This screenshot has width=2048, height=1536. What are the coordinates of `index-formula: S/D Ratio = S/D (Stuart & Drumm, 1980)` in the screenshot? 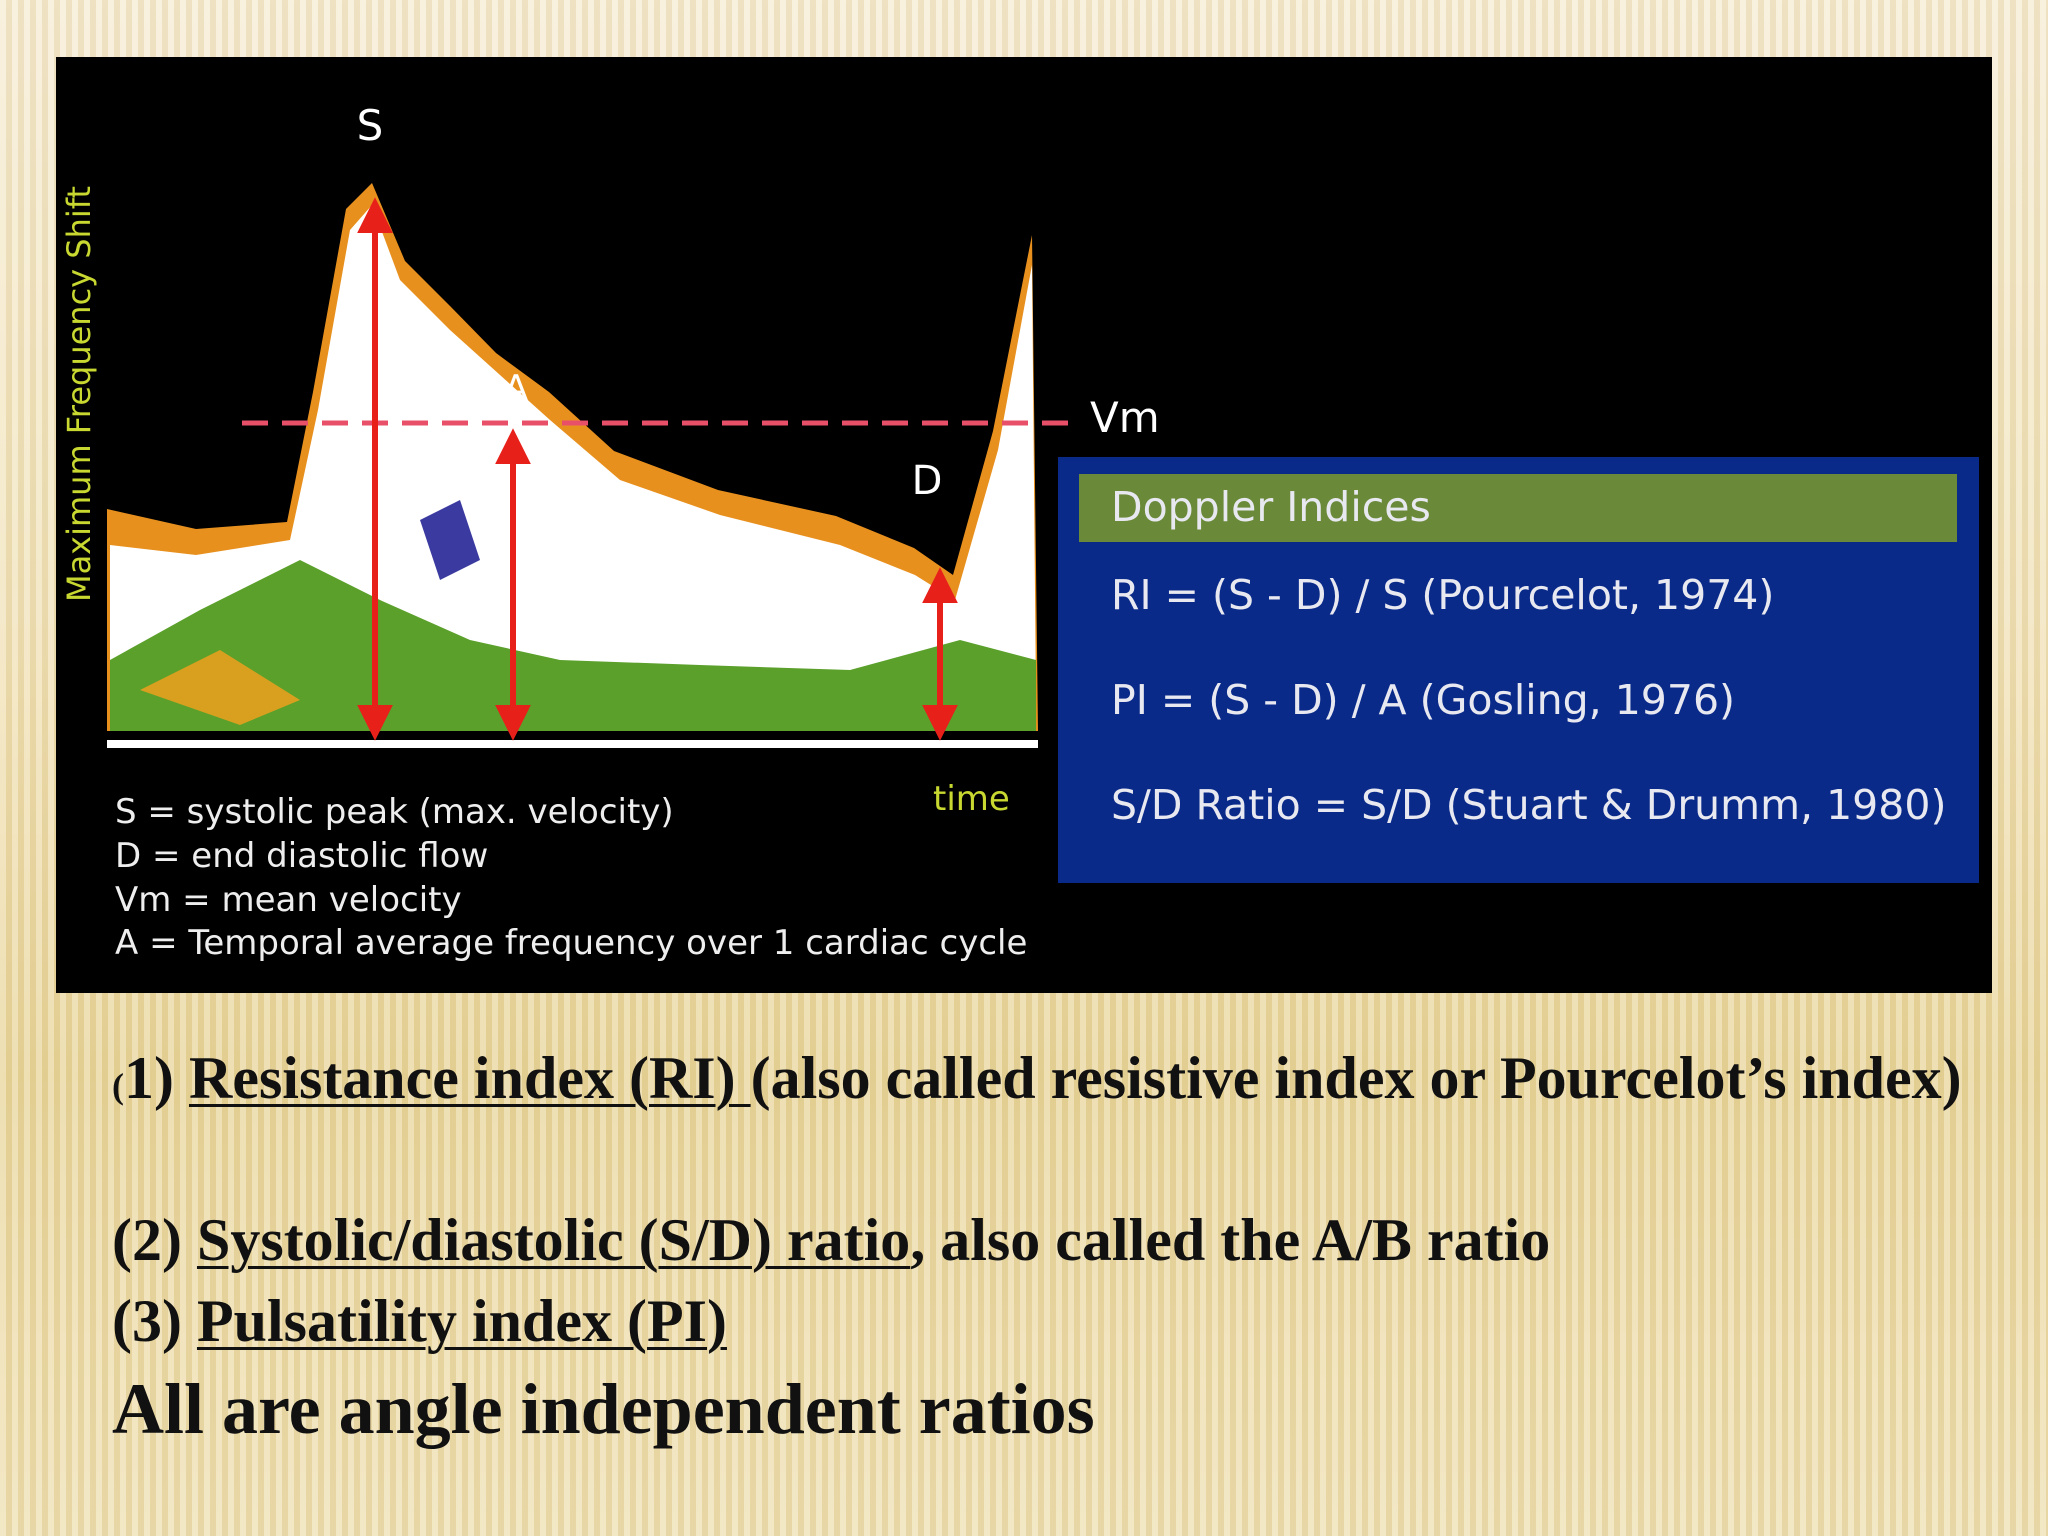 It's located at (1528, 805).